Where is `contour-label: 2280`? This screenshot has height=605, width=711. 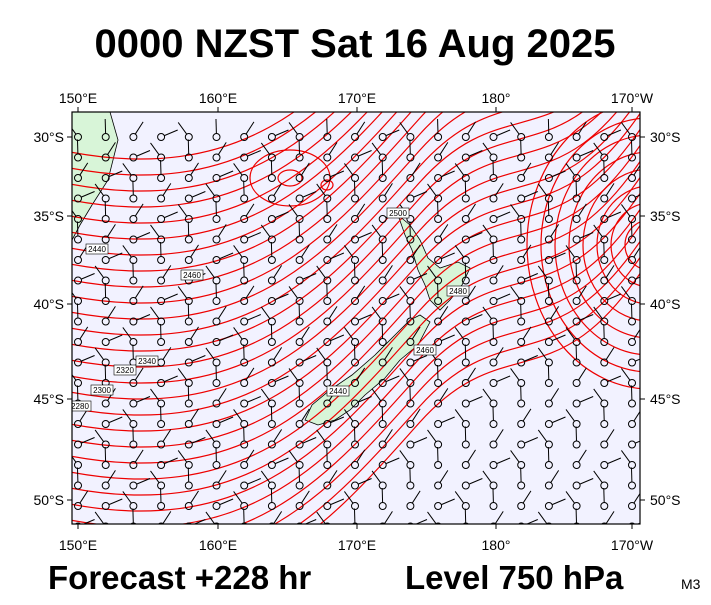 contour-label: 2280 is located at coordinates (80, 406).